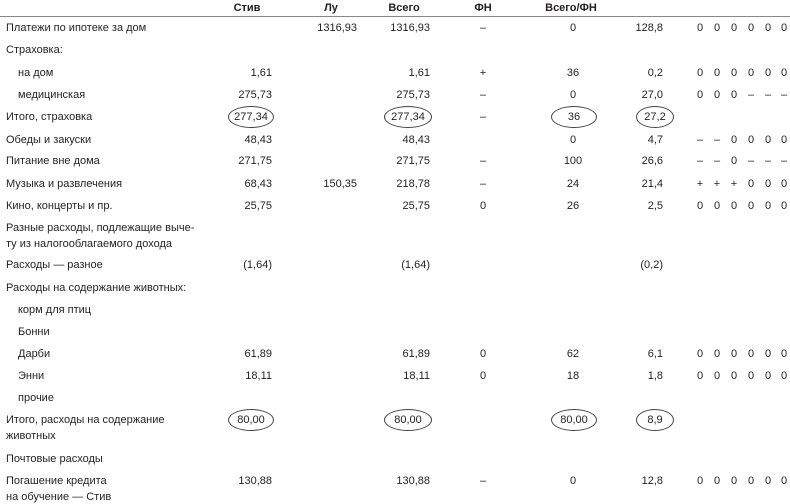 The width and height of the screenshot is (790, 504). What do you see at coordinates (54, 459) in the screenshot?
I see `row-label: Почтовые расходы` at bounding box center [54, 459].